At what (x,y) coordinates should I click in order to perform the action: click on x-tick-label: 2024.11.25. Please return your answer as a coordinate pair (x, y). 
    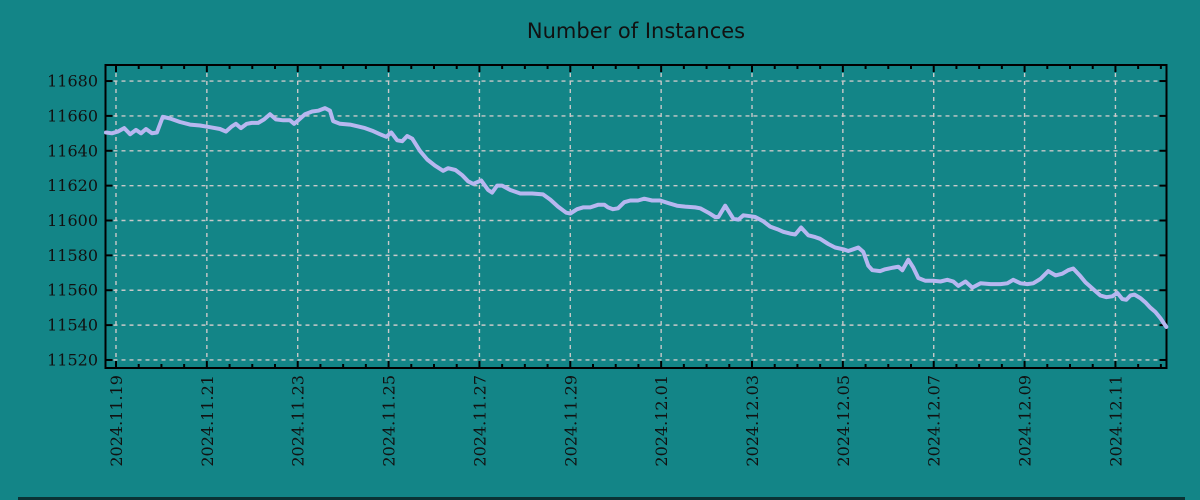
    Looking at the image, I should click on (389, 421).